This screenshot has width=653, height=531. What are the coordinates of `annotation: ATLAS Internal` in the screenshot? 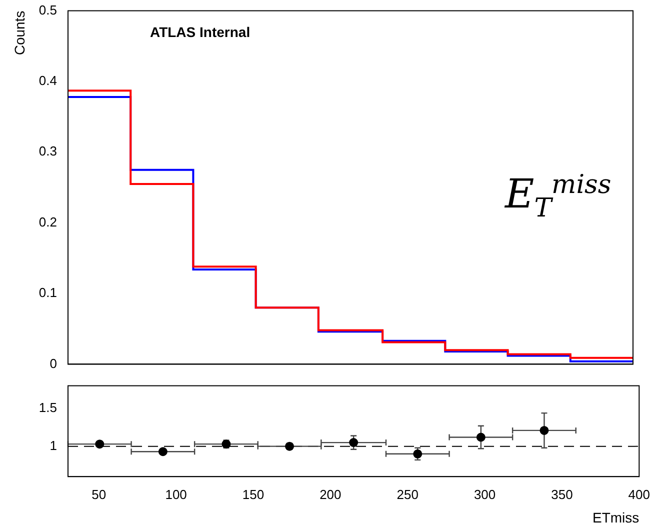 It's located at (200, 32).